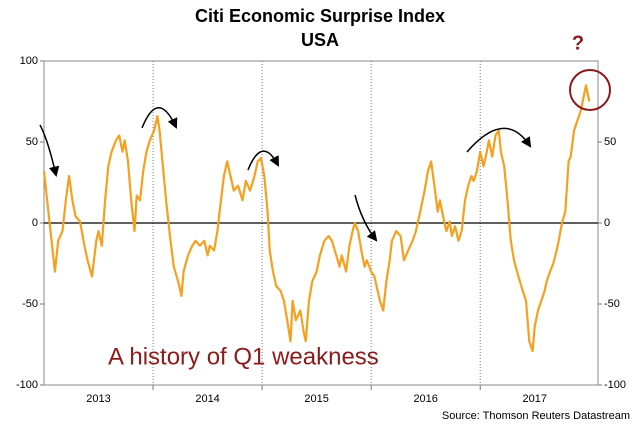 The image size is (640, 427). Describe the element at coordinates (207, 399) in the screenshot. I see `x-tick-label: 2014` at that location.